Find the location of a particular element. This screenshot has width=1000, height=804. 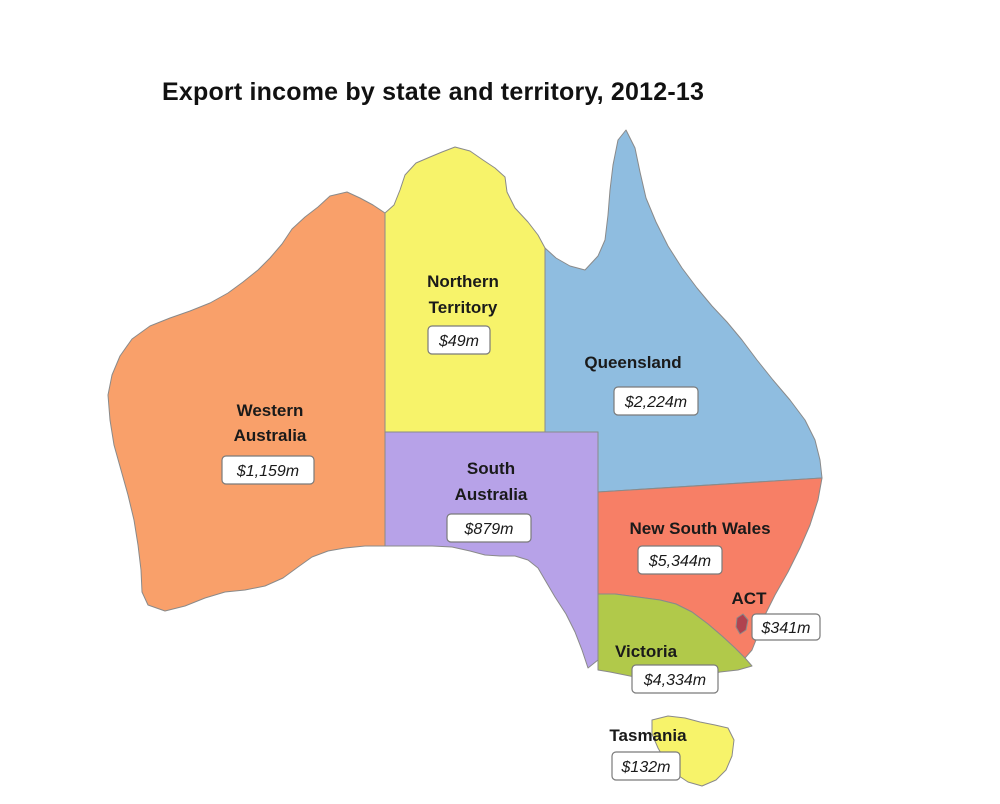

value-western-australia: $1,159m is located at coordinates (267, 471).